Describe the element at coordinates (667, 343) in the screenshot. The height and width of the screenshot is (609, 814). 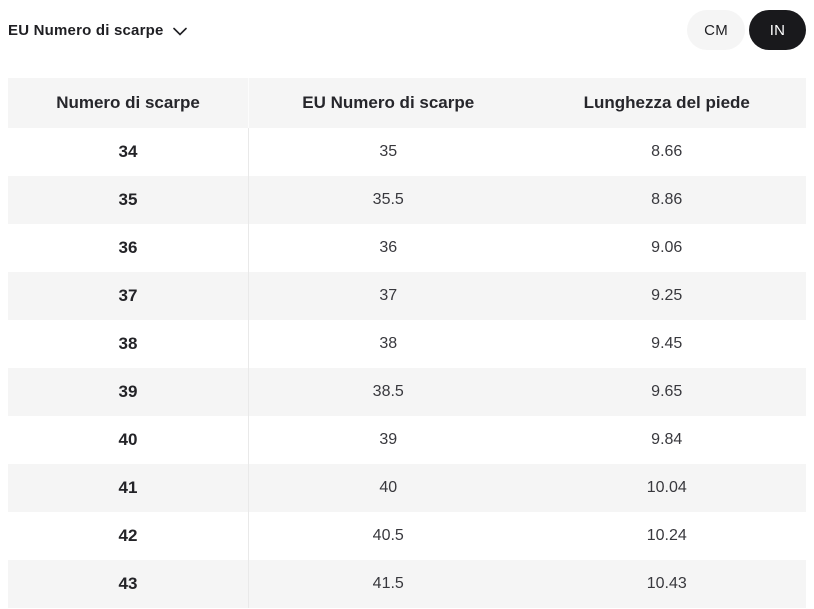
I see `foot-length-cell: 9.45` at that location.